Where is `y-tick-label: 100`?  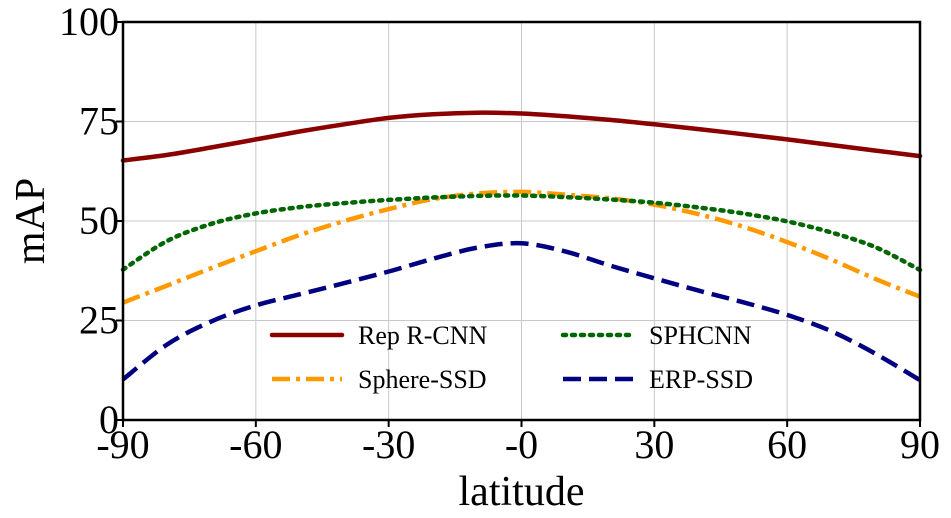 y-tick-label: 100 is located at coordinates (89, 22).